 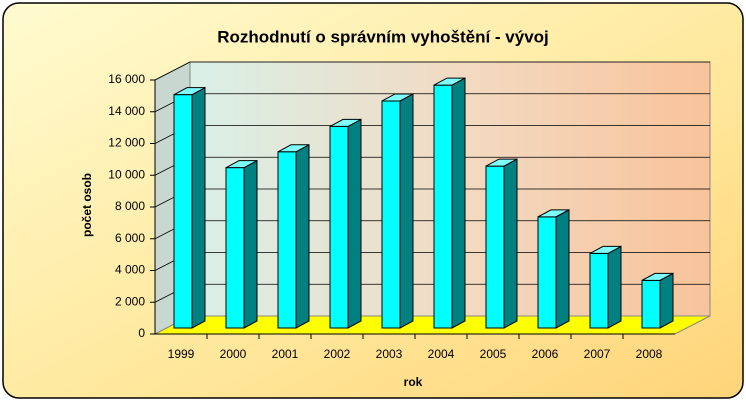 What do you see at coordinates (383, 36) in the screenshot?
I see `chart-title: Rozhodnutí o správním vyhoštění - vývoj` at bounding box center [383, 36].